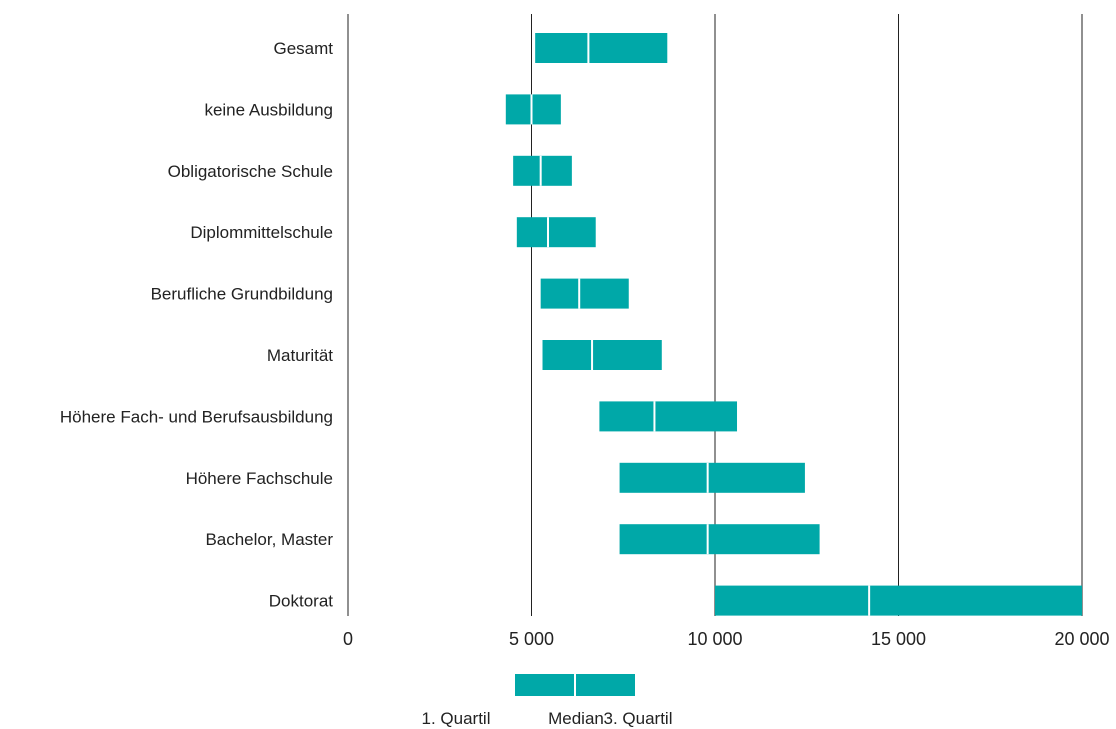 The image size is (1116, 729). Describe the element at coordinates (259, 478) in the screenshot. I see `category-label: Höhere Fachschule` at that location.